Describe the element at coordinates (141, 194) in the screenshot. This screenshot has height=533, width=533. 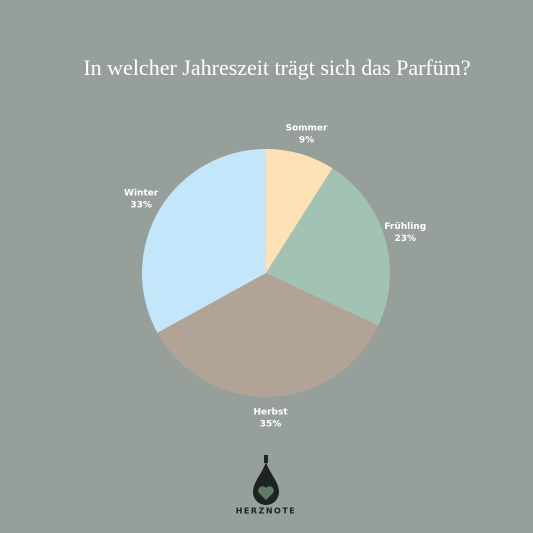
I see `slice-label: Winter` at that location.